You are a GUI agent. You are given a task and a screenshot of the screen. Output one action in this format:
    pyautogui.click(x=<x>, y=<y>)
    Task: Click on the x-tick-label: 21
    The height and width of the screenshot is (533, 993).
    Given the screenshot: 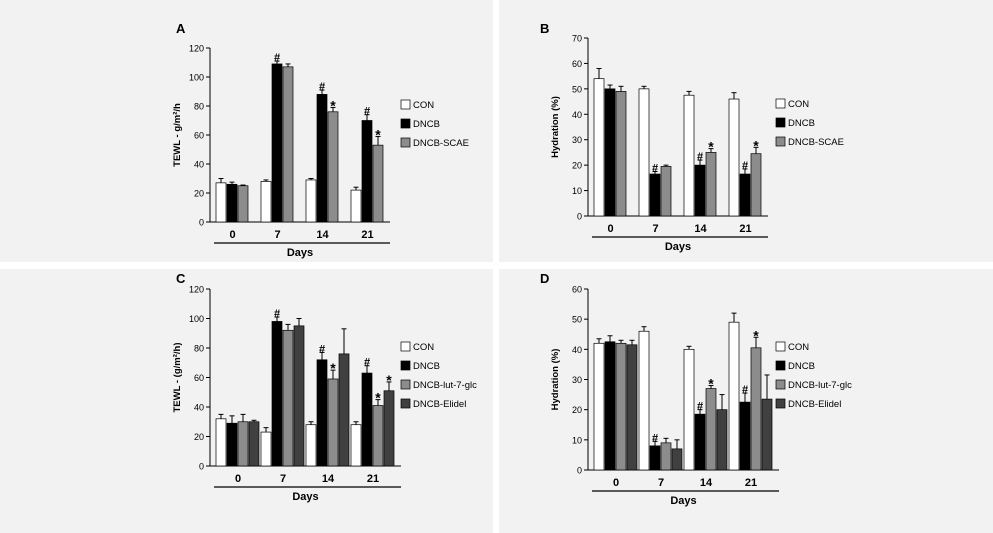 What is the action you would take?
    pyautogui.click(x=373, y=479)
    